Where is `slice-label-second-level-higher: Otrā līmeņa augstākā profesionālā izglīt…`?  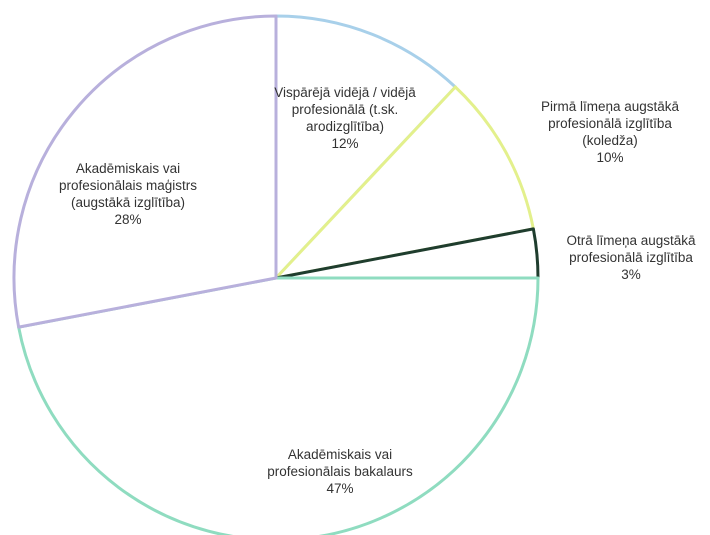 slice-label-second-level-higher: Otrā līmeņa augstākā profesionālā izglīt… is located at coordinates (631, 257).